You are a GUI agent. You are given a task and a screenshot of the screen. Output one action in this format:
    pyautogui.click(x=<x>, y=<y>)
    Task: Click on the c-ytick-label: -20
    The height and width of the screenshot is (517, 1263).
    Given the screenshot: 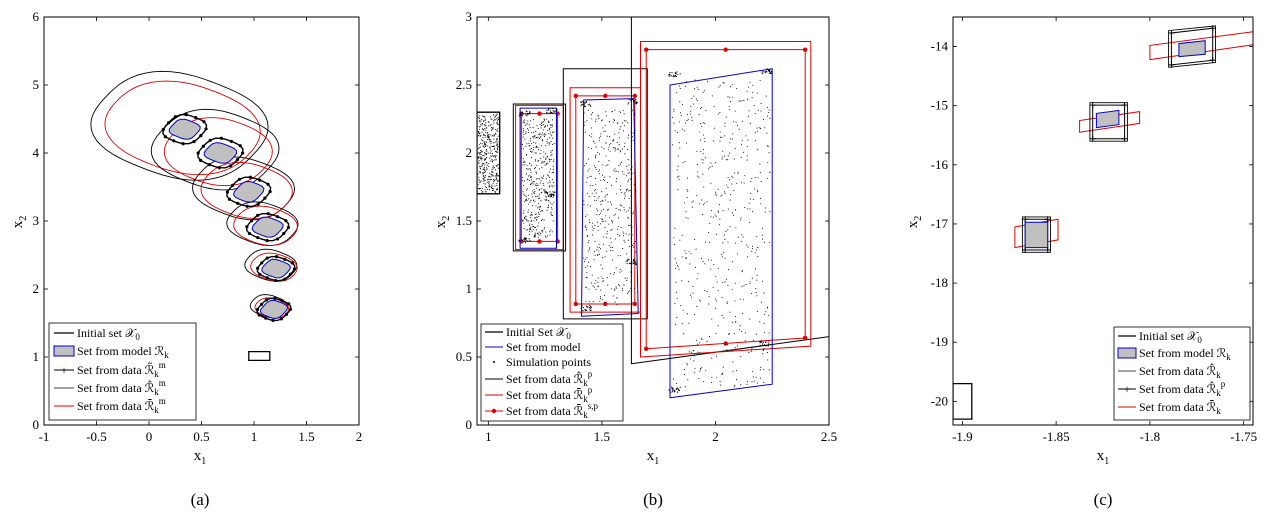 What is the action you would take?
    pyautogui.click(x=939, y=400)
    